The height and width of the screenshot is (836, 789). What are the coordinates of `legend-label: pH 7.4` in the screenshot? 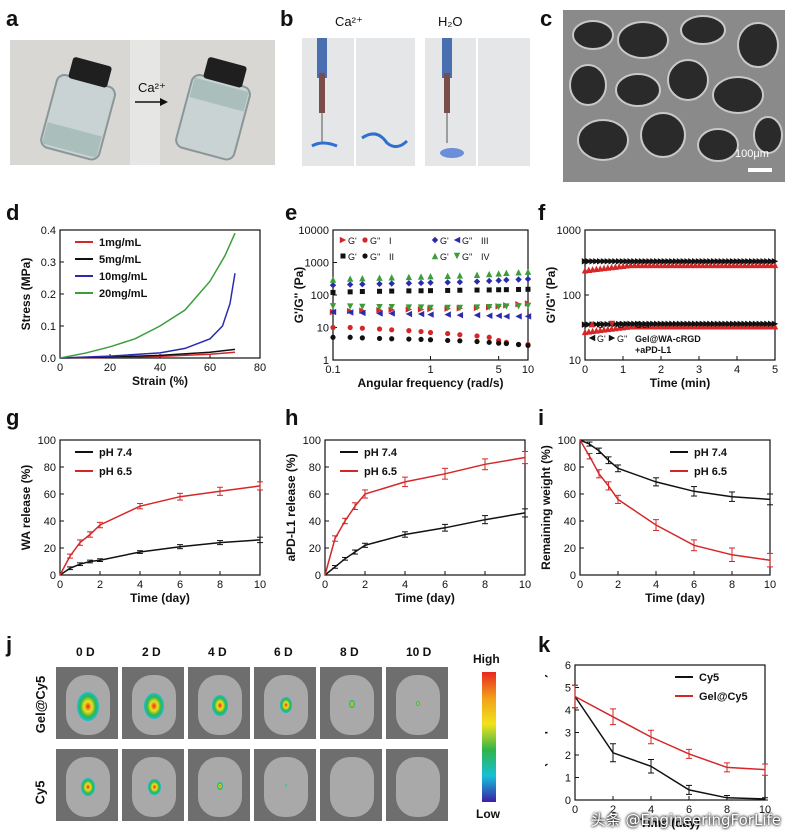 It's located at (711, 453).